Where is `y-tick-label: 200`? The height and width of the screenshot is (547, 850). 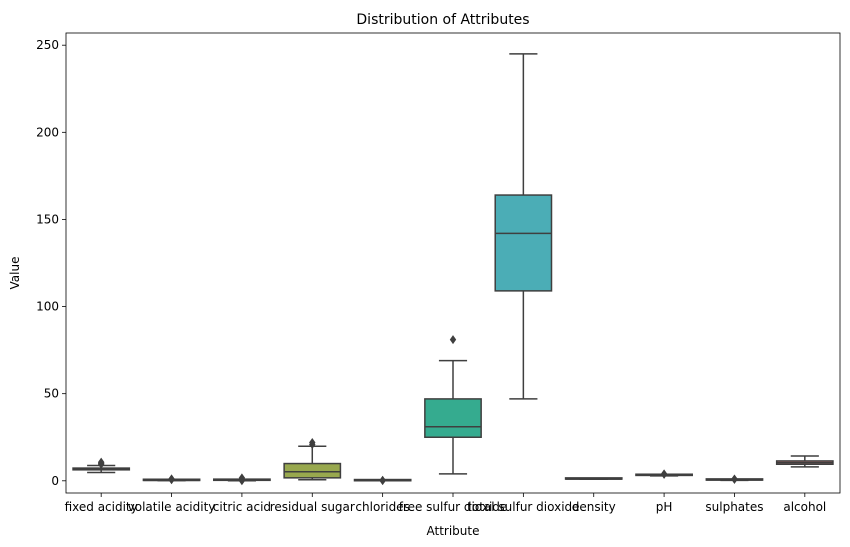 y-tick-label: 200 is located at coordinates (47, 132).